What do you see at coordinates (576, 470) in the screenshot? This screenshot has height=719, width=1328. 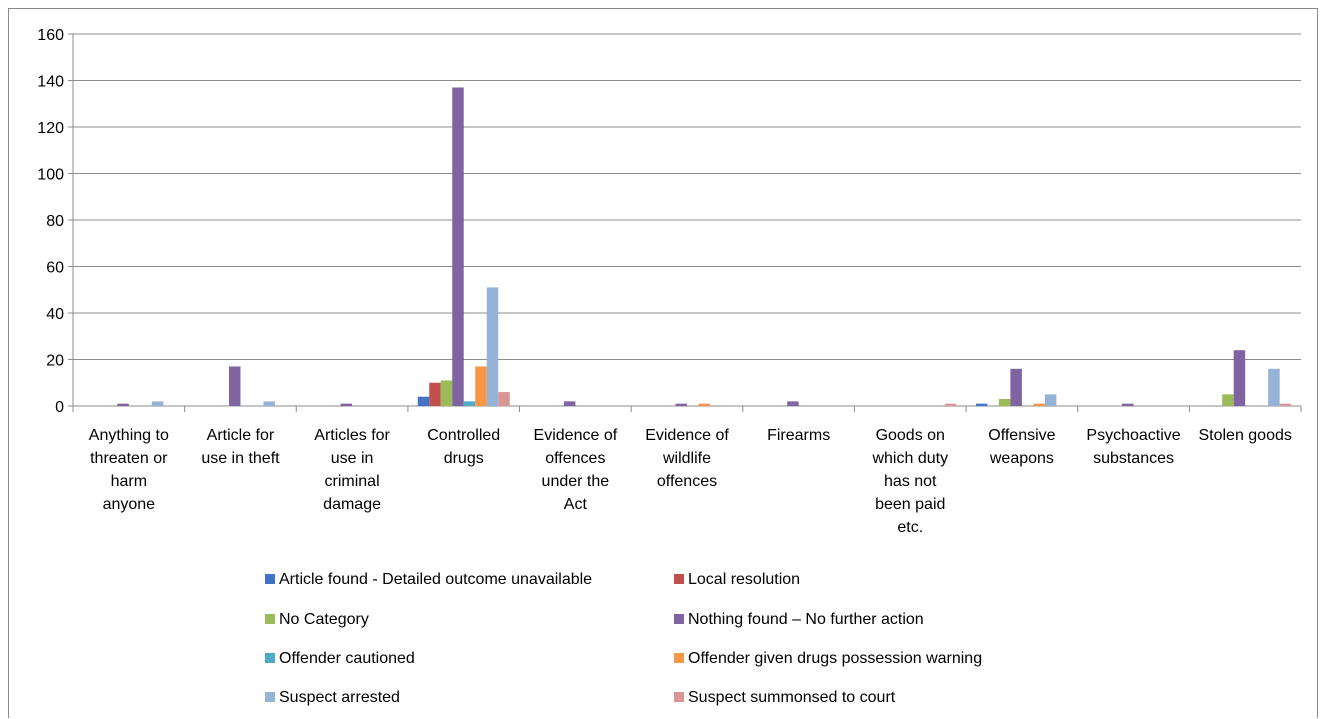 I see `x-category-label: Evidence of offences under the Act` at bounding box center [576, 470].